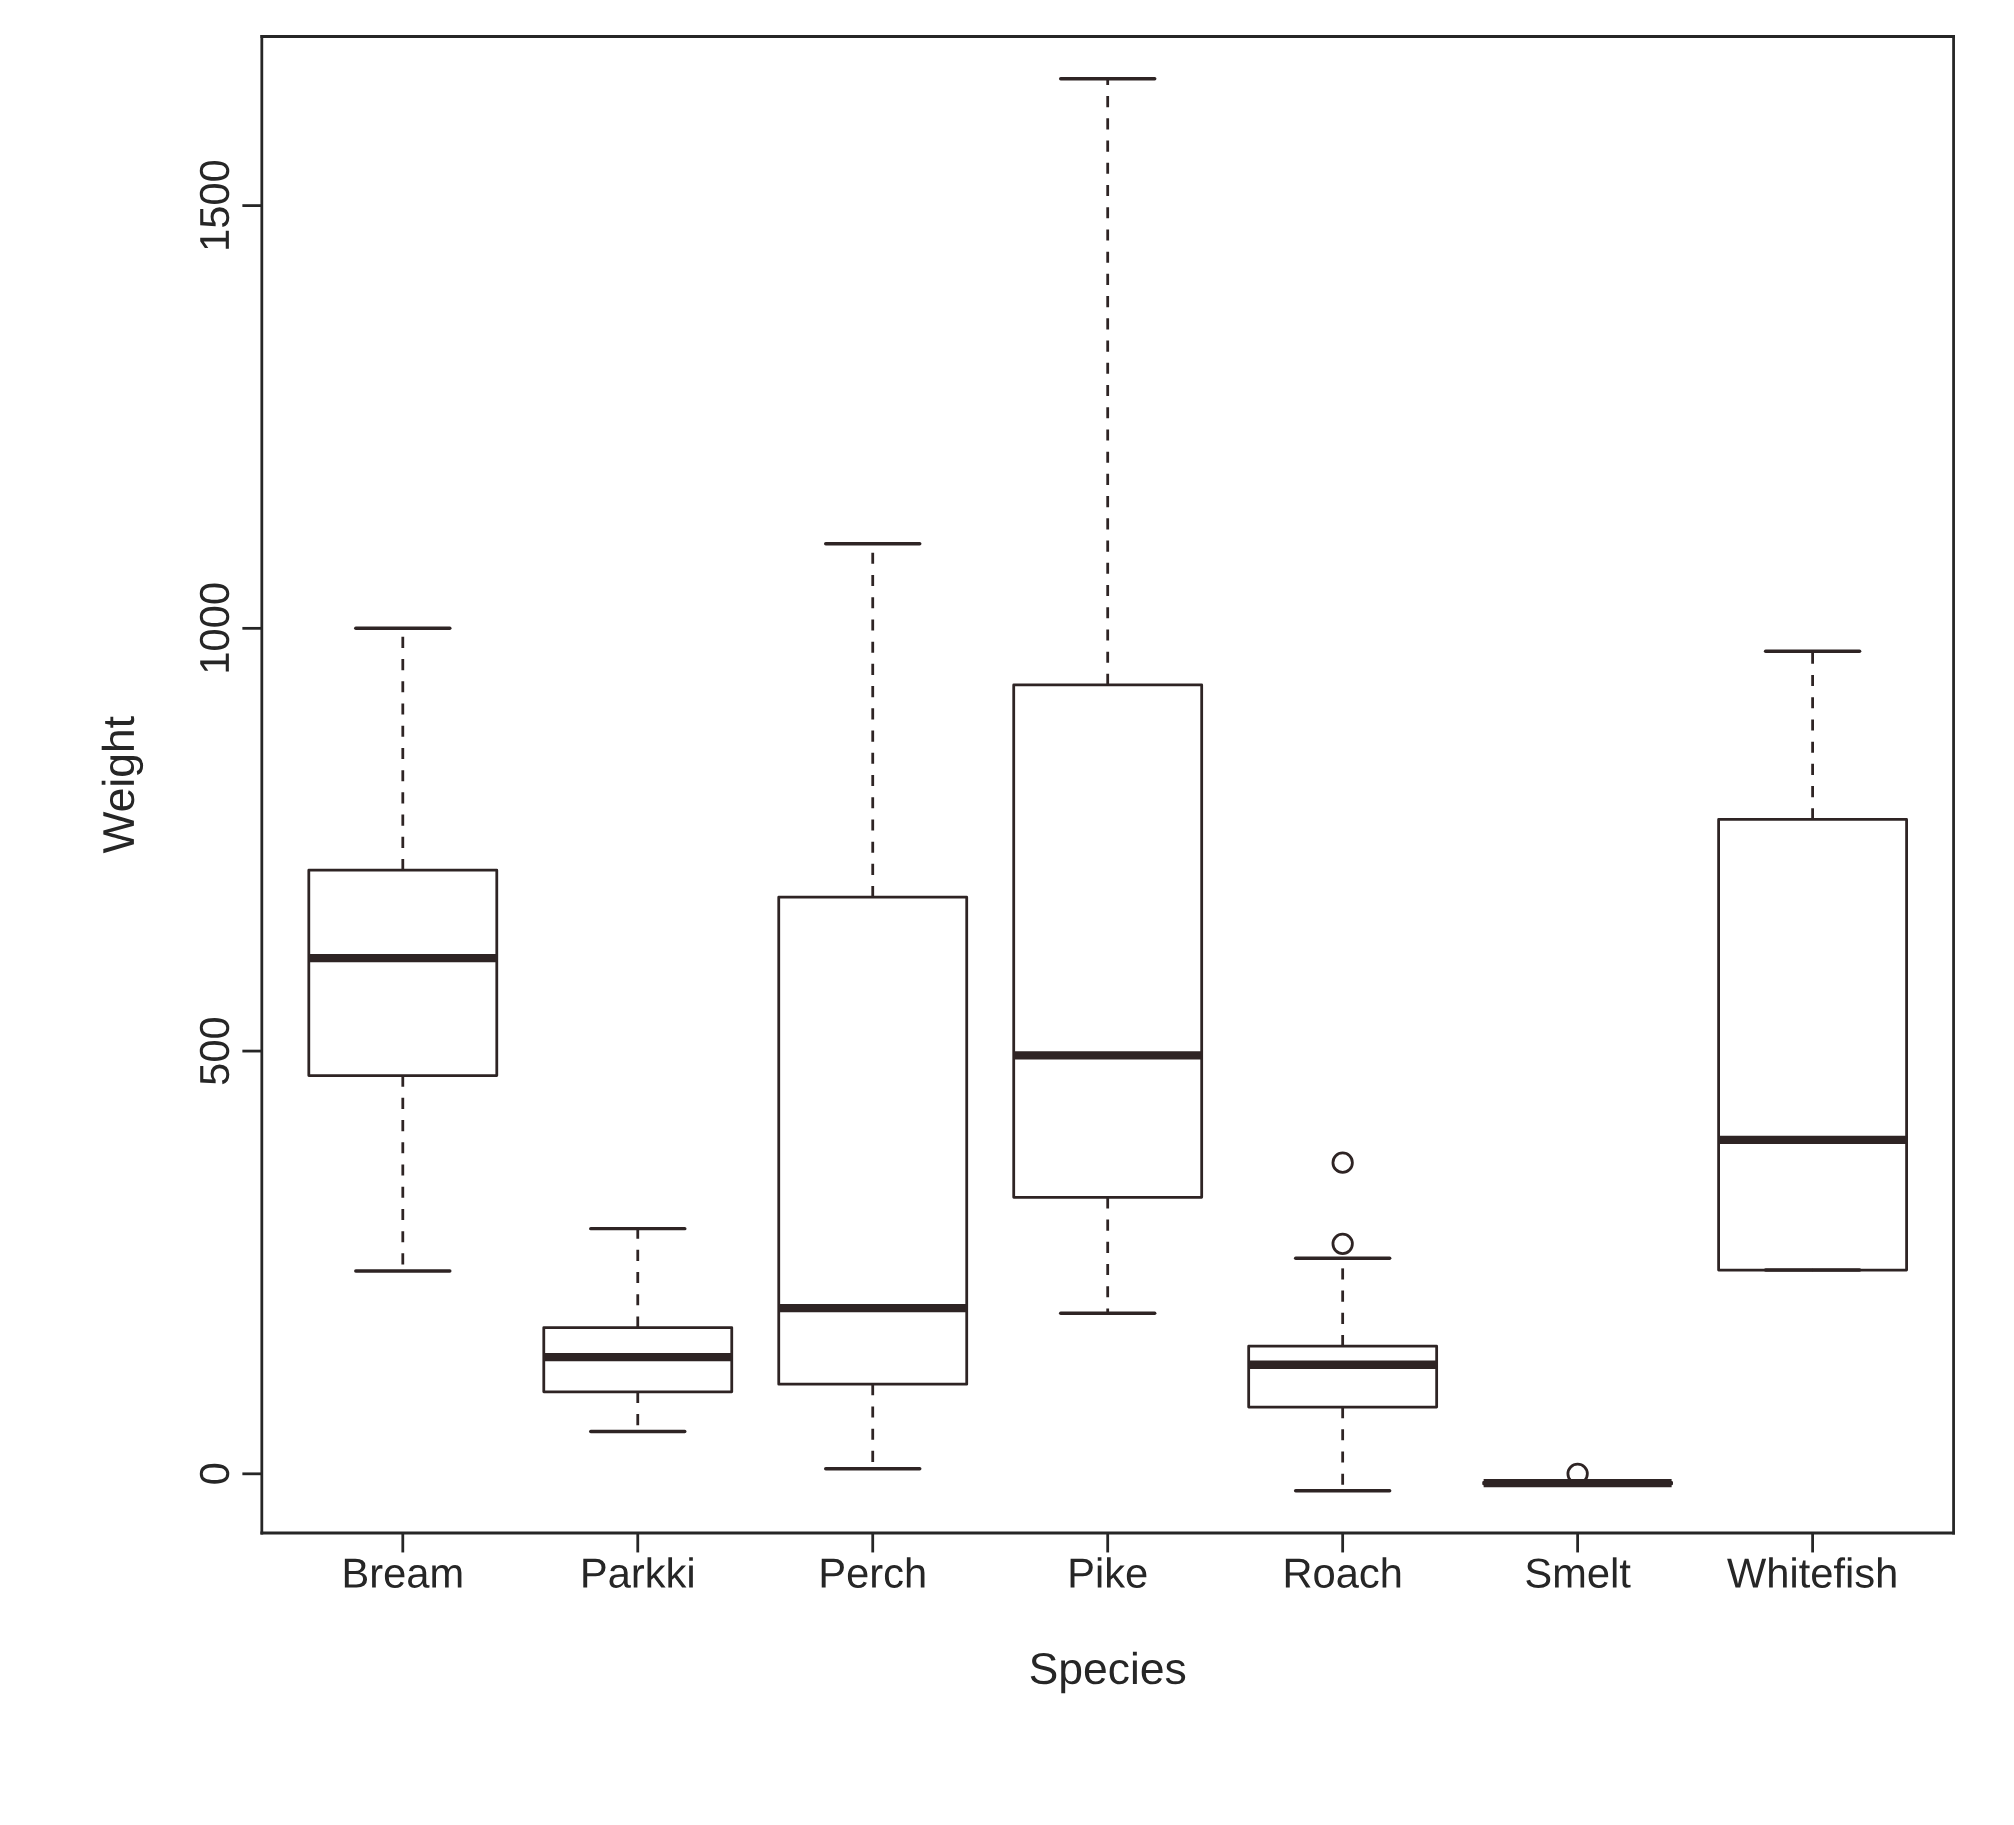 This screenshot has height=1825, width=2014. What do you see at coordinates (1343, 1572) in the screenshot?
I see `x-tick-label: Roach` at bounding box center [1343, 1572].